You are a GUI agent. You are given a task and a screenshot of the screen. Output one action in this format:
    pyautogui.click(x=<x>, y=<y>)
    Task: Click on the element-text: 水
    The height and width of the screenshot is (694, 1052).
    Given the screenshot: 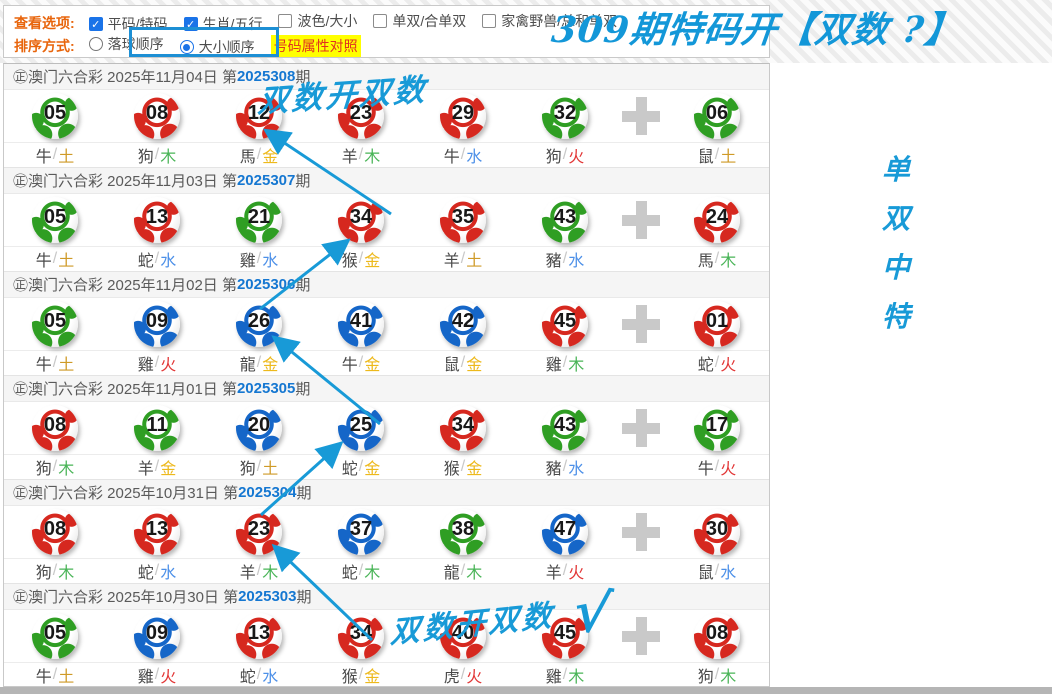 What is the action you would take?
    pyautogui.click(x=168, y=261)
    